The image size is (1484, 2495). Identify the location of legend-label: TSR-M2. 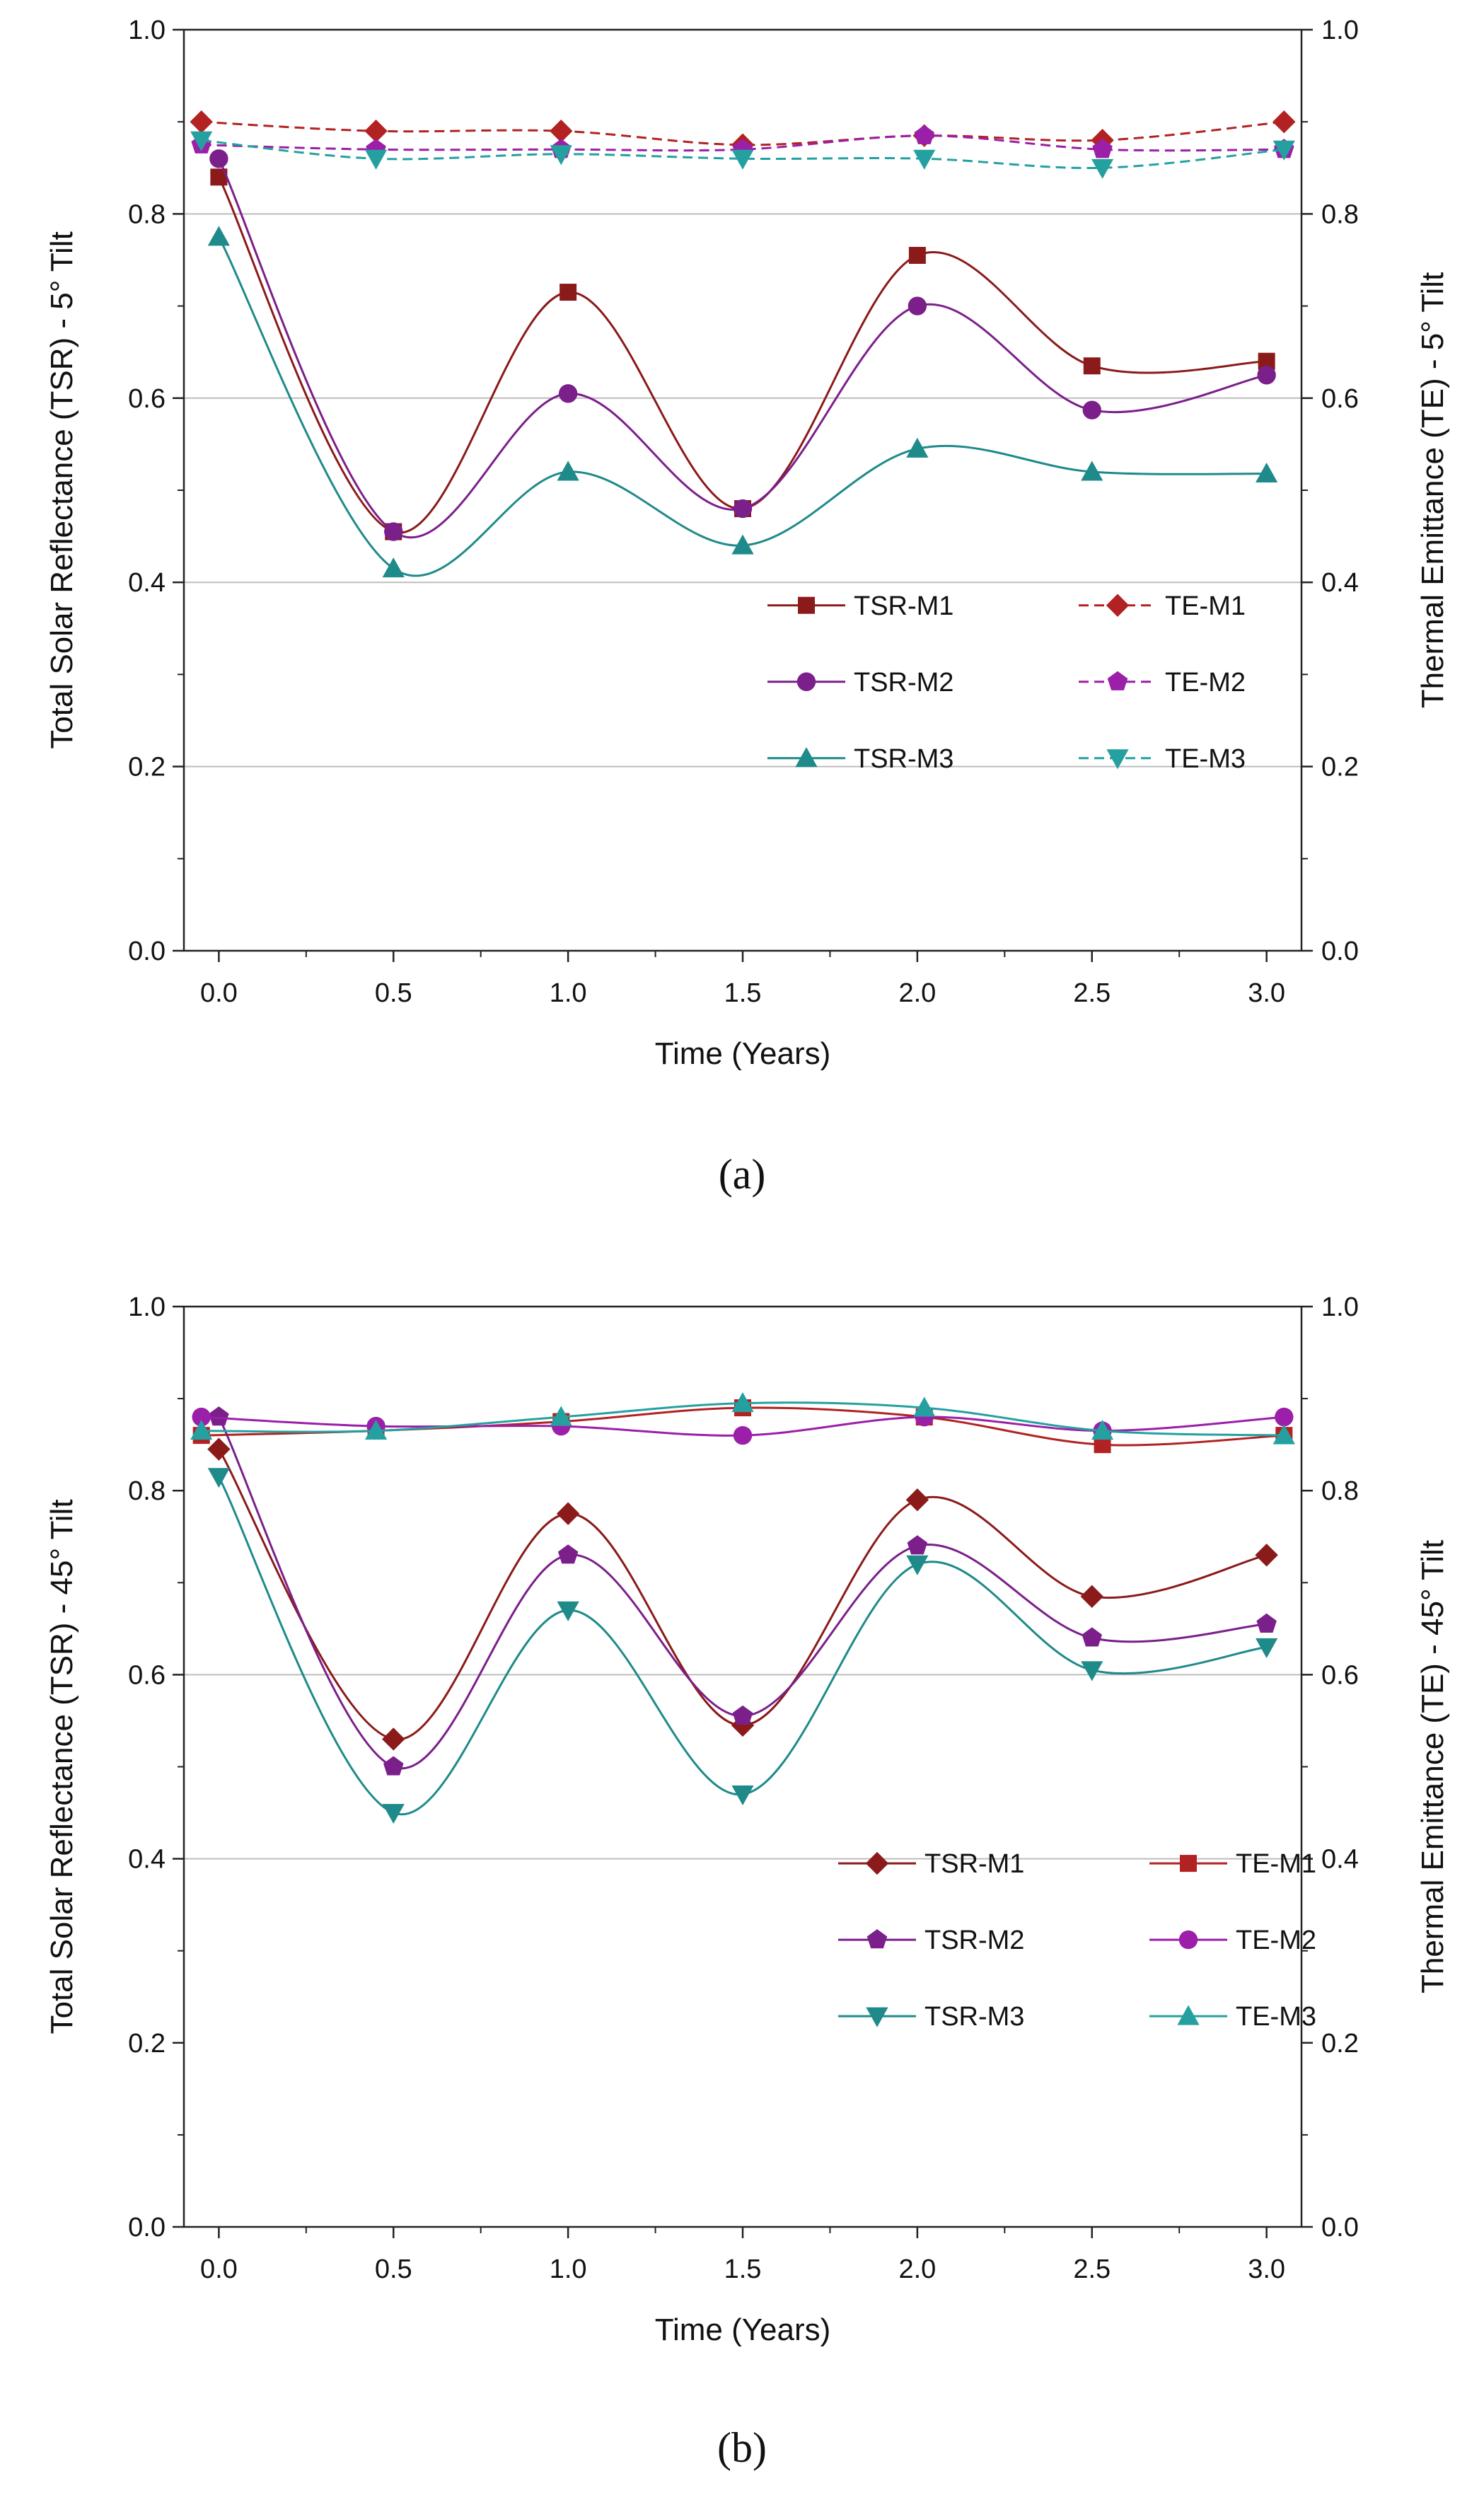
(974, 1940).